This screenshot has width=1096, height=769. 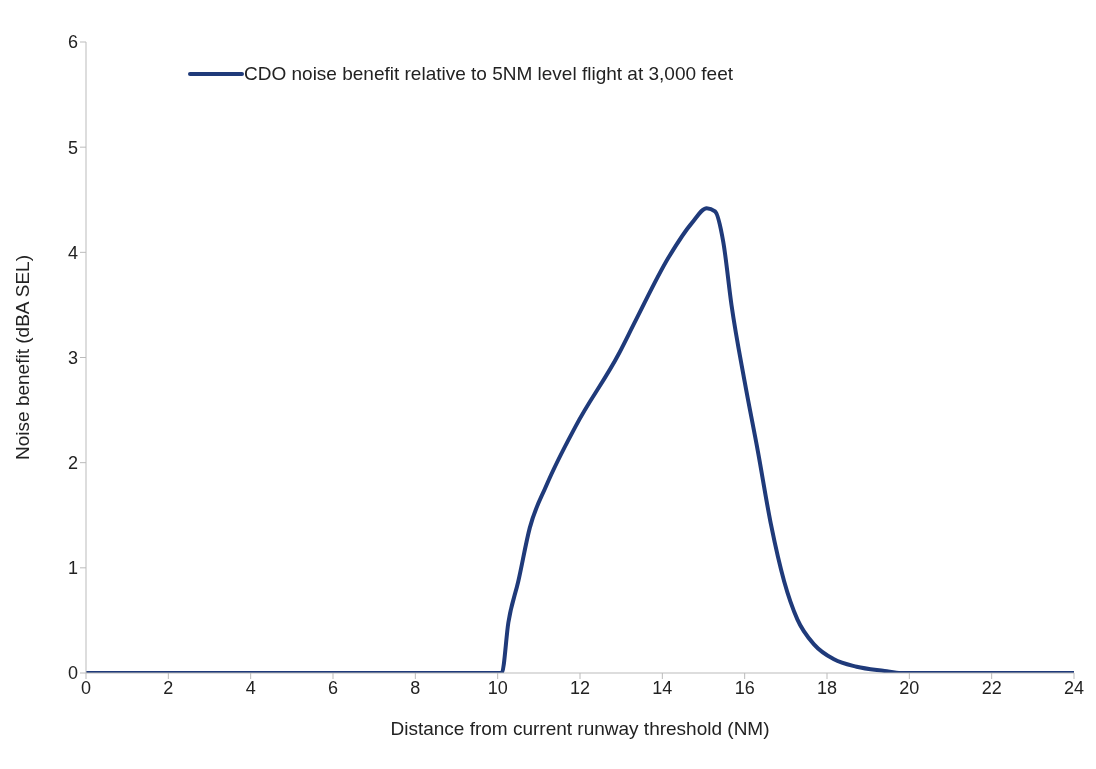 I want to click on x-tick-label: 4, so click(x=250, y=687).